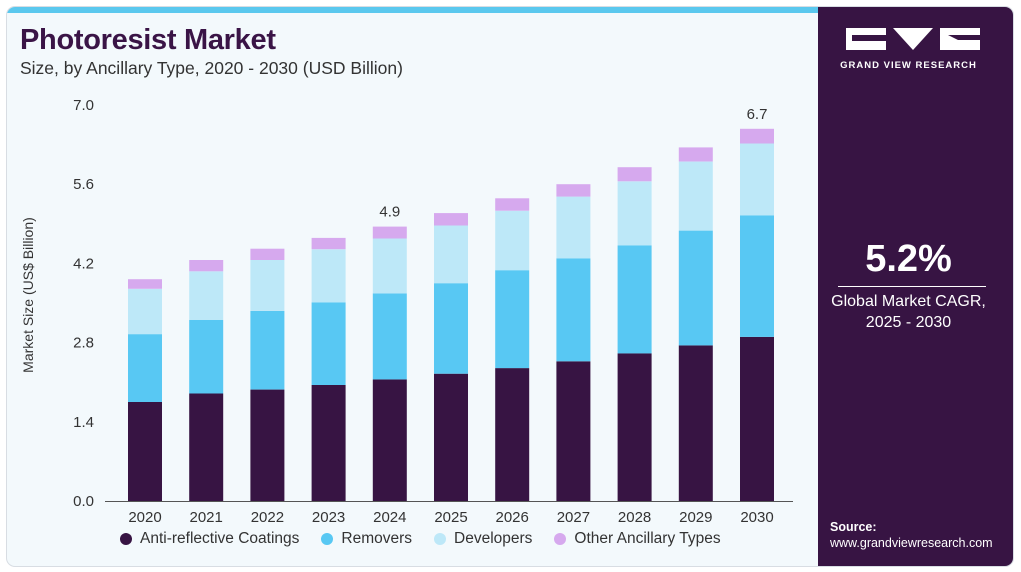 The width and height of the screenshot is (1021, 572). Describe the element at coordinates (634, 517) in the screenshot. I see `x-tick-label: 2028` at that location.